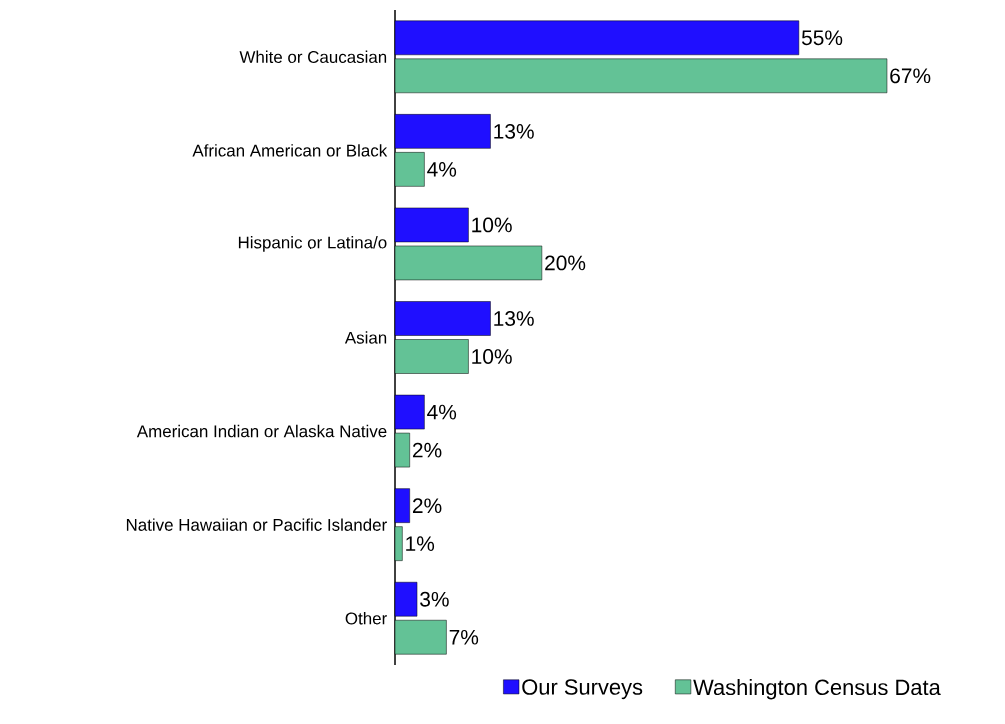  What do you see at coordinates (256, 524) in the screenshot?
I see `y-tick-label: Native Hawaiian or Pacific Islander` at bounding box center [256, 524].